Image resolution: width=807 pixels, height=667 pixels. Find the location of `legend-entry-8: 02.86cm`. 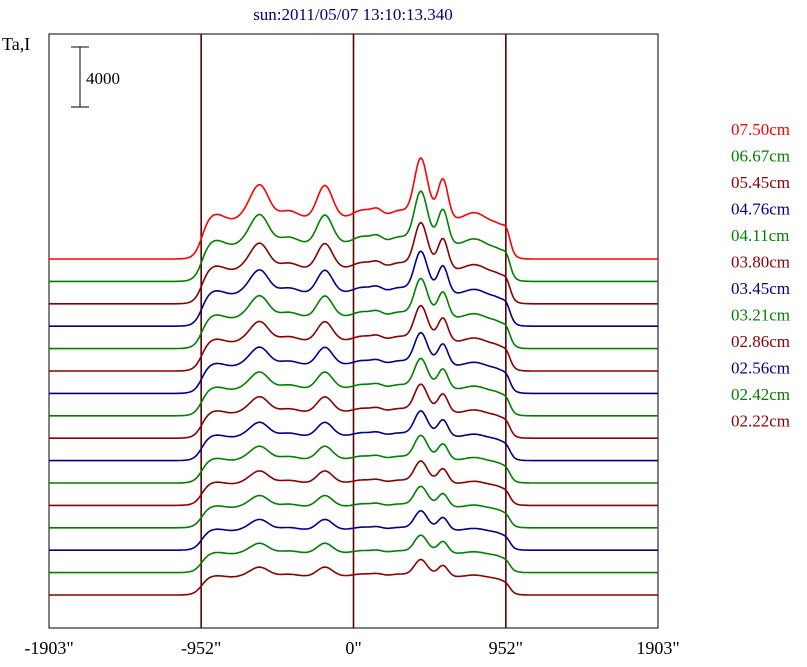

legend-entry-8: 02.86cm is located at coordinates (760, 341).